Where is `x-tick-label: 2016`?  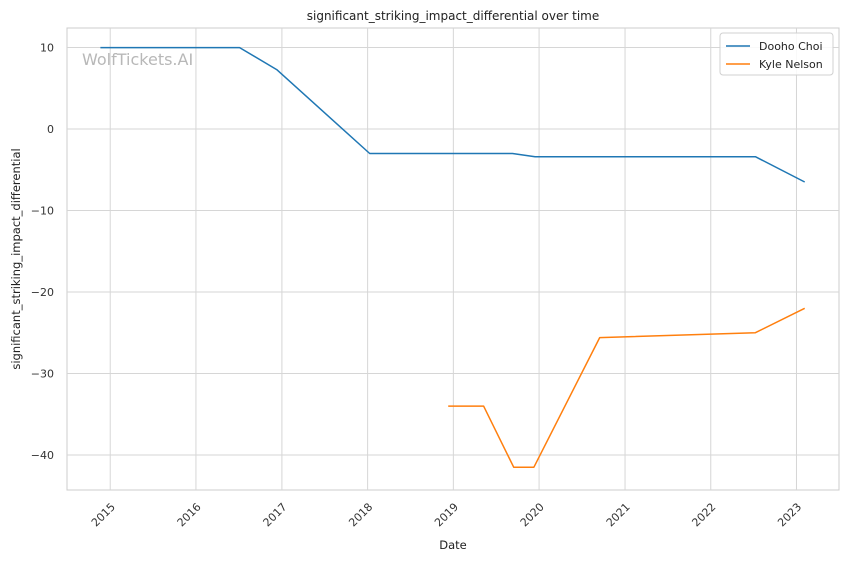 x-tick-label: 2016 is located at coordinates (189, 514).